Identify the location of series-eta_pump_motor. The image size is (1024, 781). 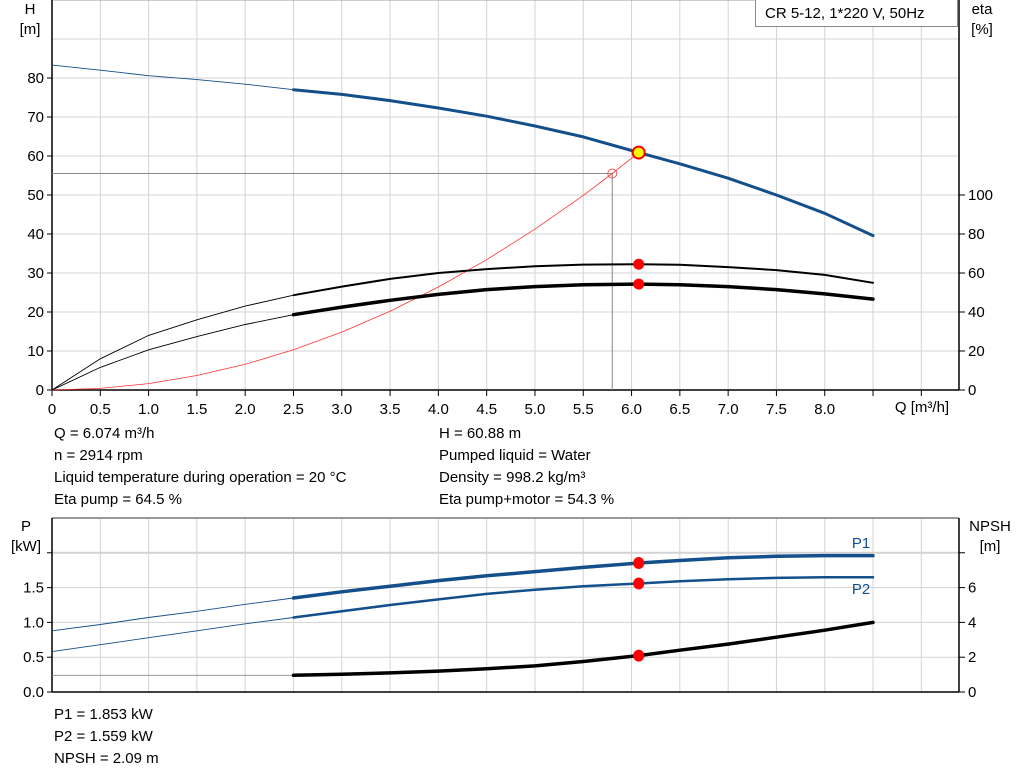
(583, 299).